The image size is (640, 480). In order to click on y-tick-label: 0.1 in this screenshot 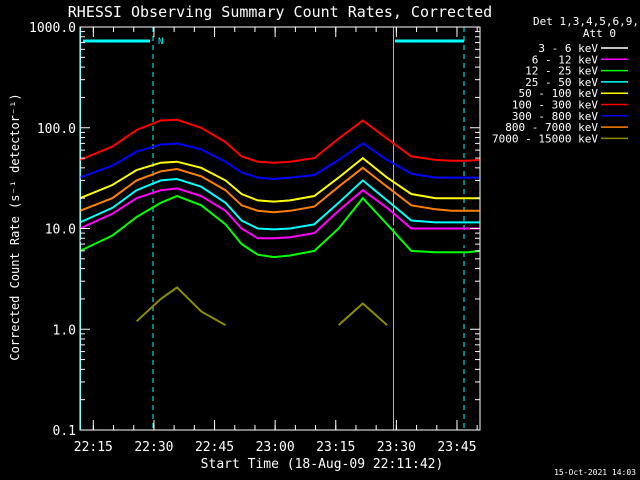, I will do `click(64, 431)`.